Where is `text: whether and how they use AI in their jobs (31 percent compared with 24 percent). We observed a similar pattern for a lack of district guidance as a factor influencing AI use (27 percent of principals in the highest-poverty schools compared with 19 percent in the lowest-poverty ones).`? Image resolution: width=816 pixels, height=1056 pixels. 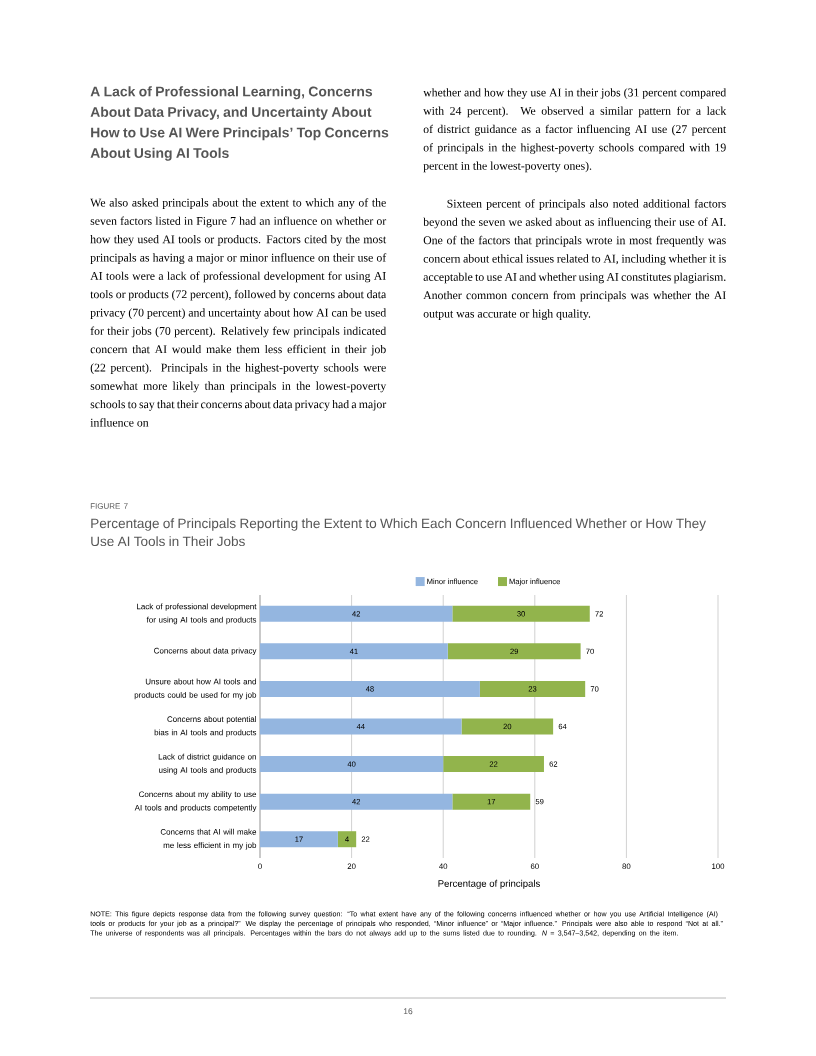 text: whether and how they use AI in their jobs (31 percent compared with 24 percent). We observed a similar pattern for a lack of district guidance as a factor influencing AI use (27 percent of principals in the highest-poverty schools compared with 19 percent in the lowest-poverty ones). is located at coordinates (575, 130).